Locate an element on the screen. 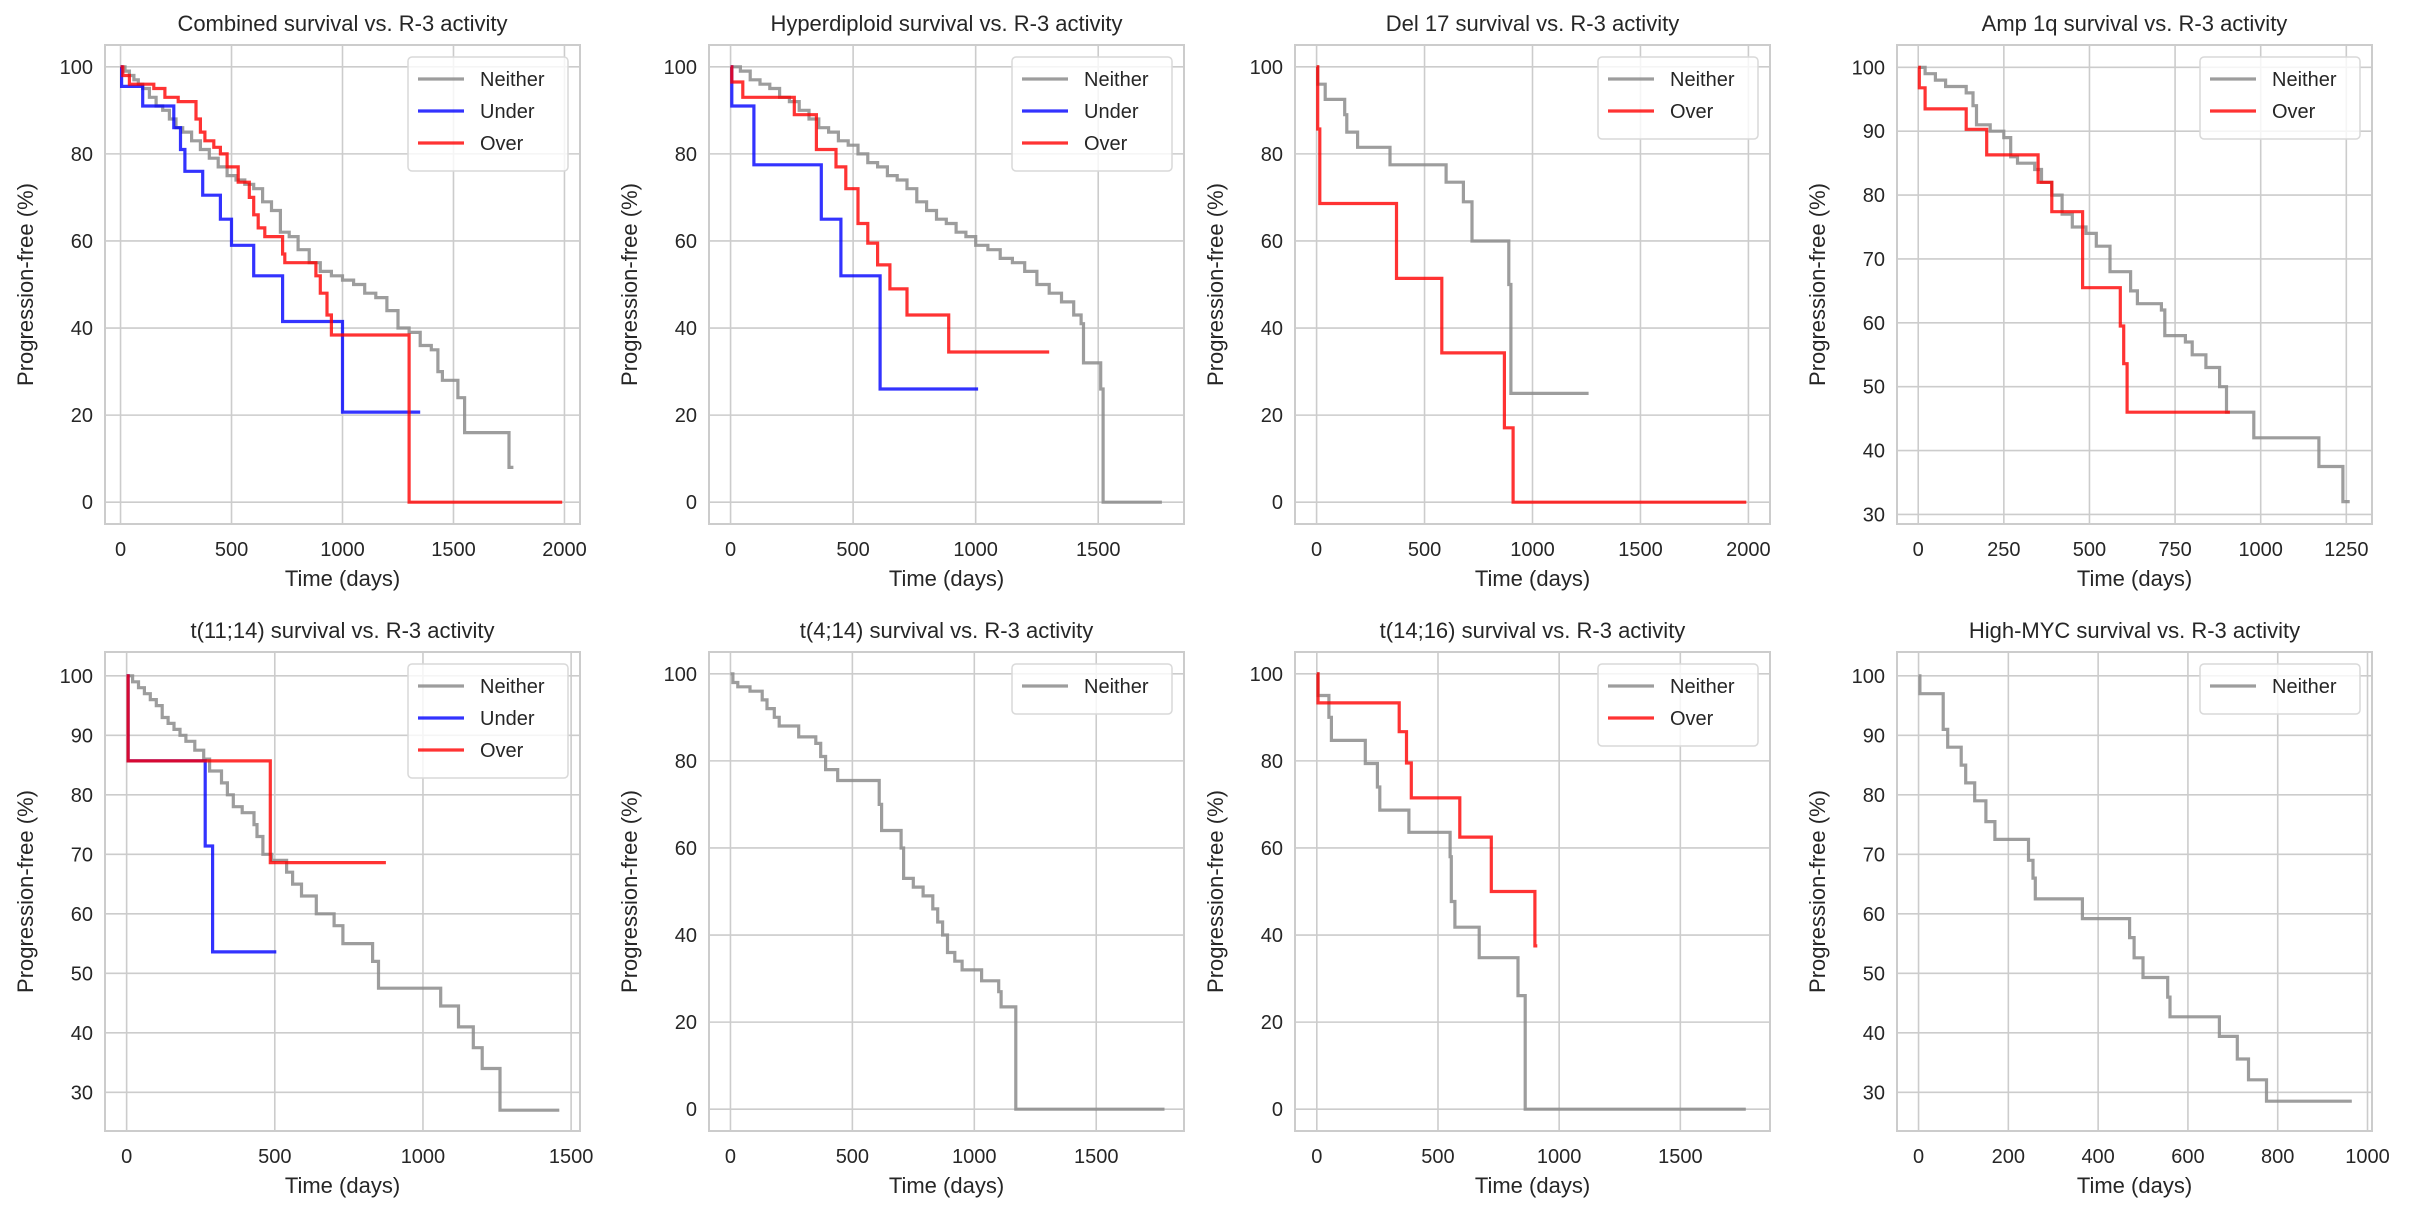 The height and width of the screenshot is (1218, 2418). series-line-under is located at coordinates (270, 239).